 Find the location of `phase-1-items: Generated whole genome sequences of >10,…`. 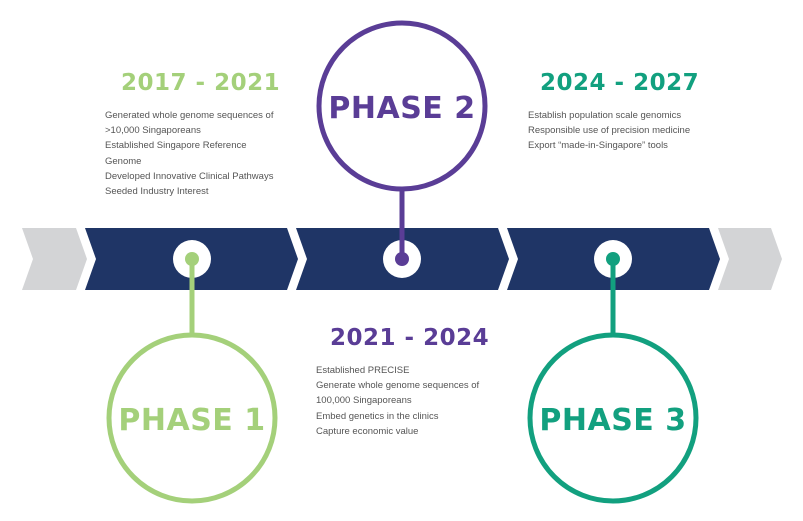

phase-1-items: Generated whole genome sequences of >10,… is located at coordinates (205, 153).